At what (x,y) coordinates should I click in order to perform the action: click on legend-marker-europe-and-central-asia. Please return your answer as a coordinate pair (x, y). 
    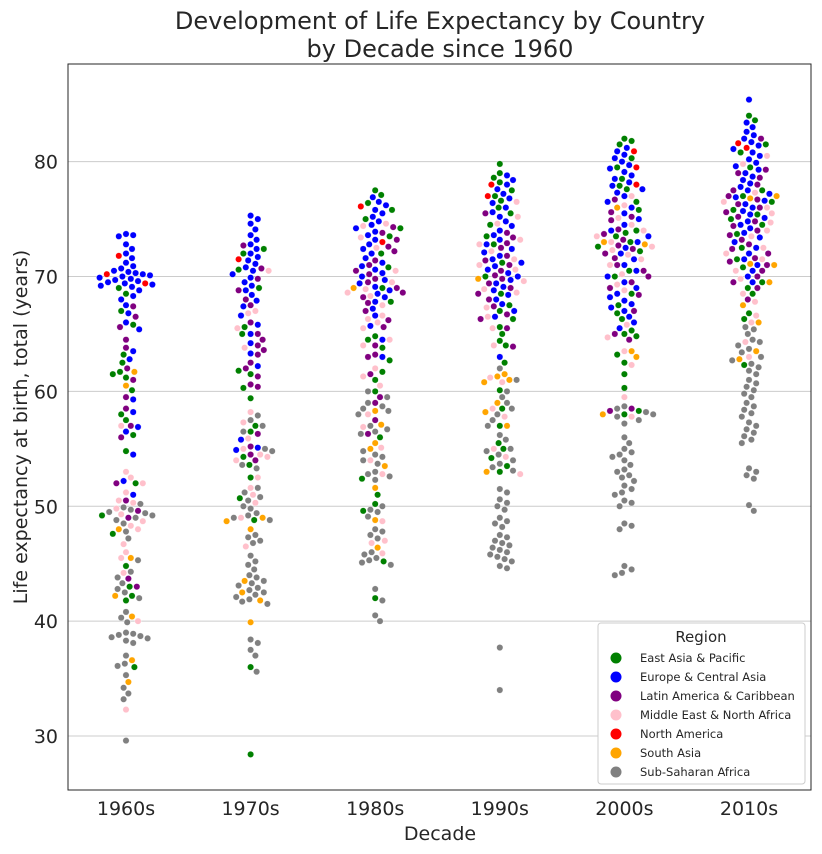
    Looking at the image, I should click on (616, 677).